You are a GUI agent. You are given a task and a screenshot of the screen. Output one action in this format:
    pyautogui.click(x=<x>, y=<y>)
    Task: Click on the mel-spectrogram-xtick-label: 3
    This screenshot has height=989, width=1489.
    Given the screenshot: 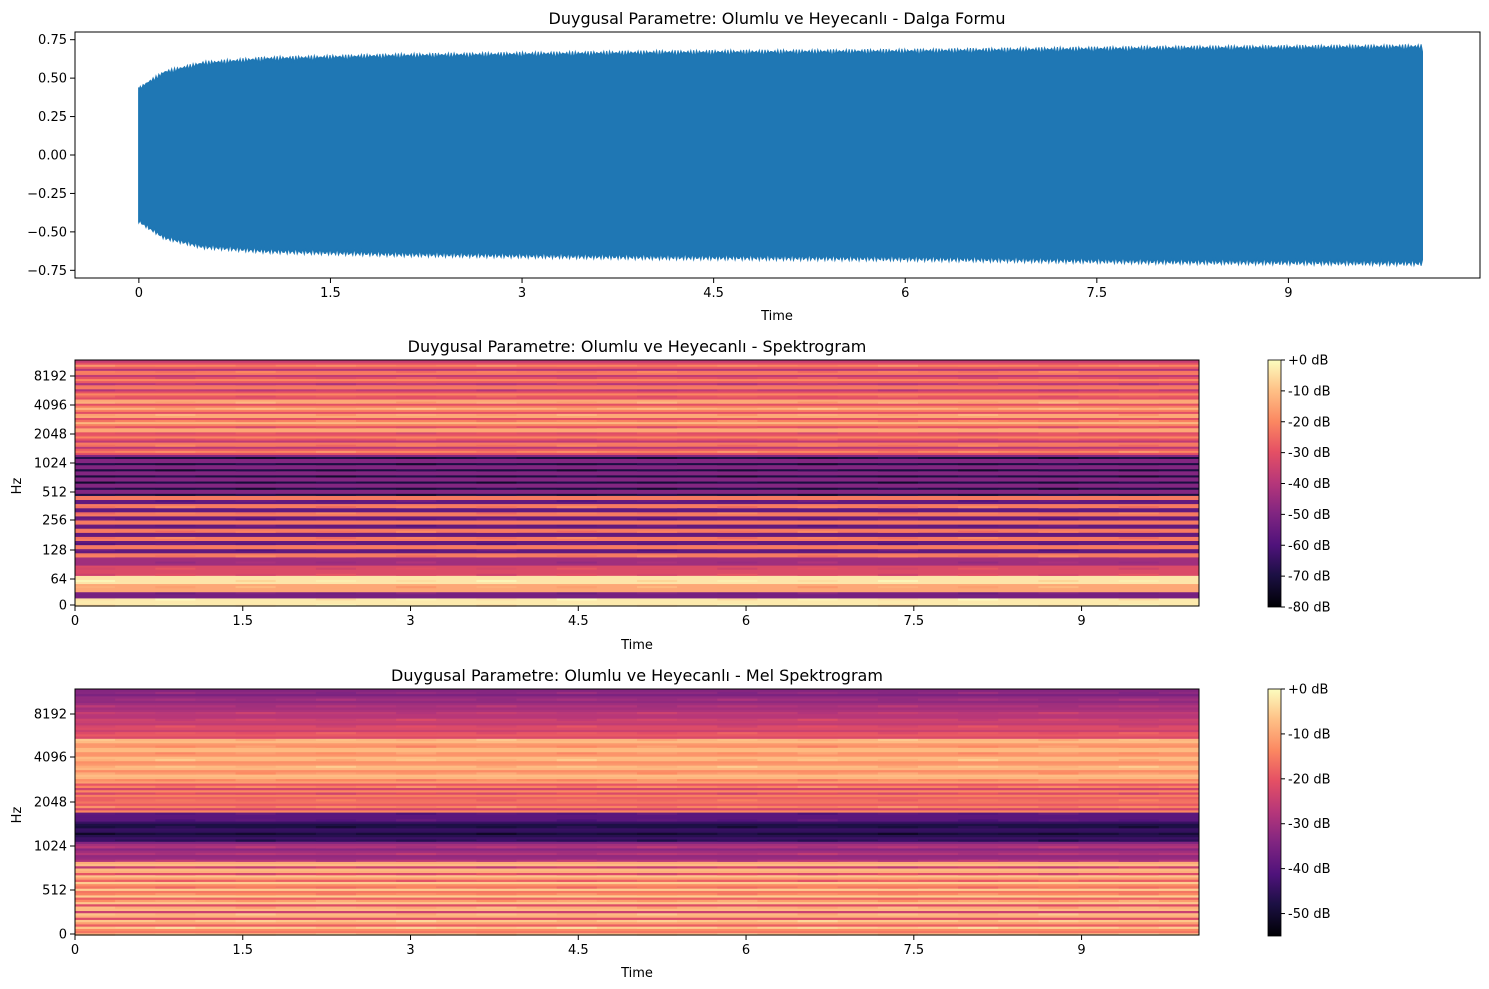 What is the action you would take?
    pyautogui.click(x=410, y=950)
    